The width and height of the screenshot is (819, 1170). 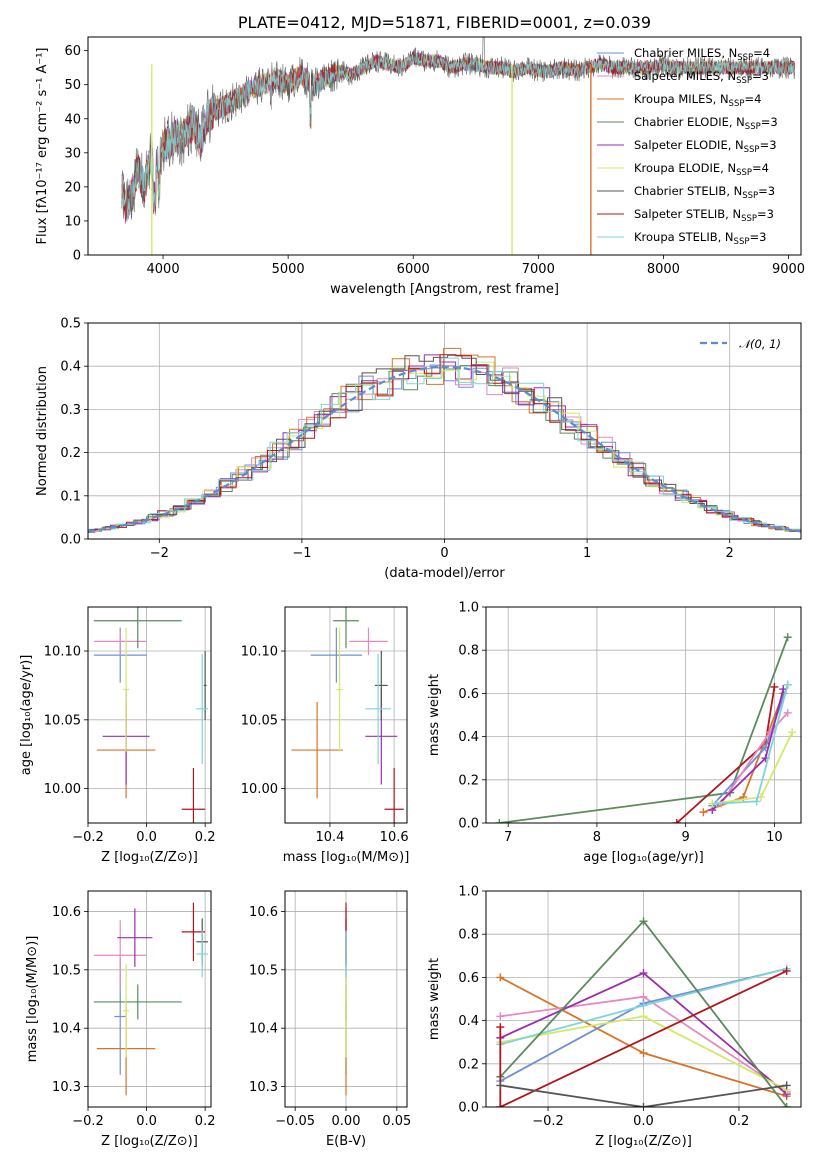 I want to click on legend-entry: Kroupa STELIB, NSSP=3, so click(x=700, y=238).